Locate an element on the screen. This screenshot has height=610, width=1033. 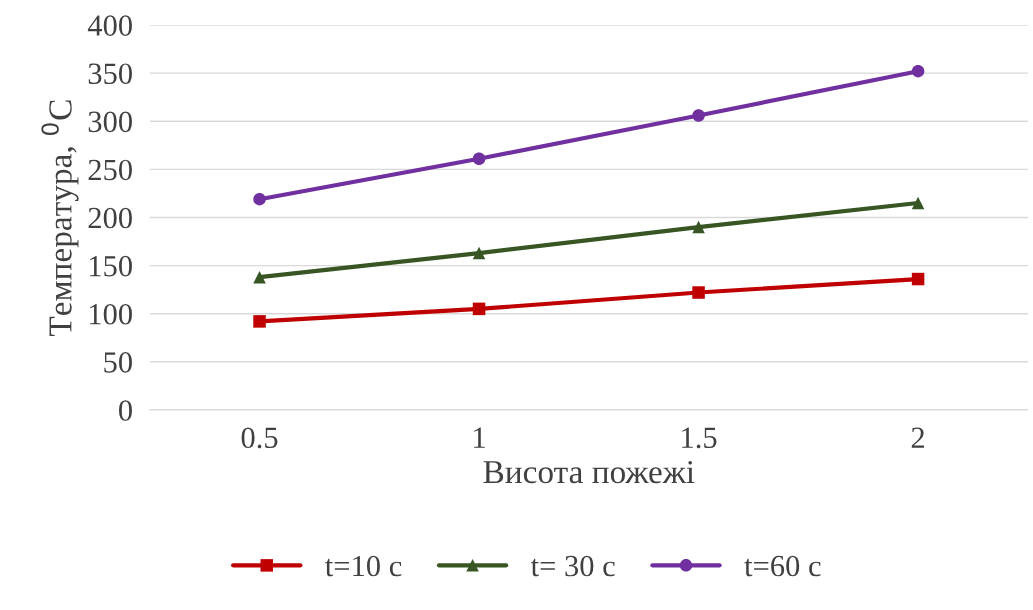
legend-label: t= 30 с is located at coordinates (572, 566).